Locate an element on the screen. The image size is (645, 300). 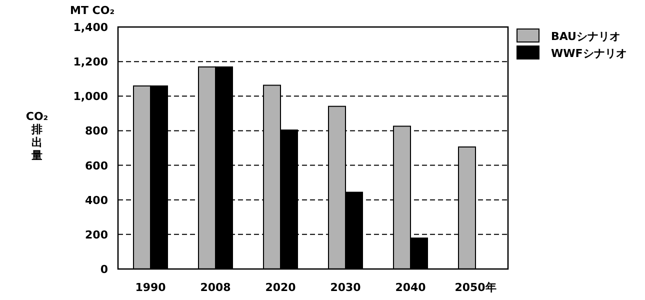
y-tick-label: 600 is located at coordinates (96, 165).